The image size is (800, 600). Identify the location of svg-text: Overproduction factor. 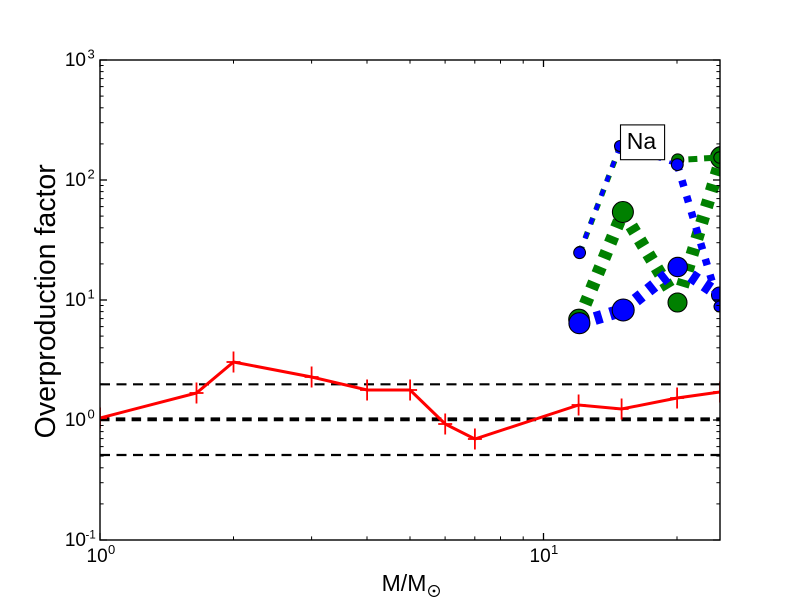
(46, 301).